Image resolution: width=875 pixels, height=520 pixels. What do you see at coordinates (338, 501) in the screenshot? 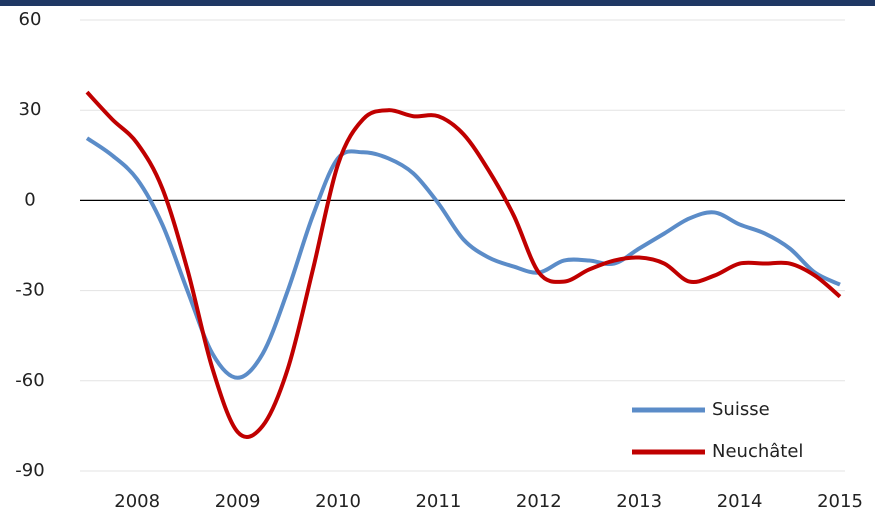
I see `x-tick-label: 2010` at bounding box center [338, 501].